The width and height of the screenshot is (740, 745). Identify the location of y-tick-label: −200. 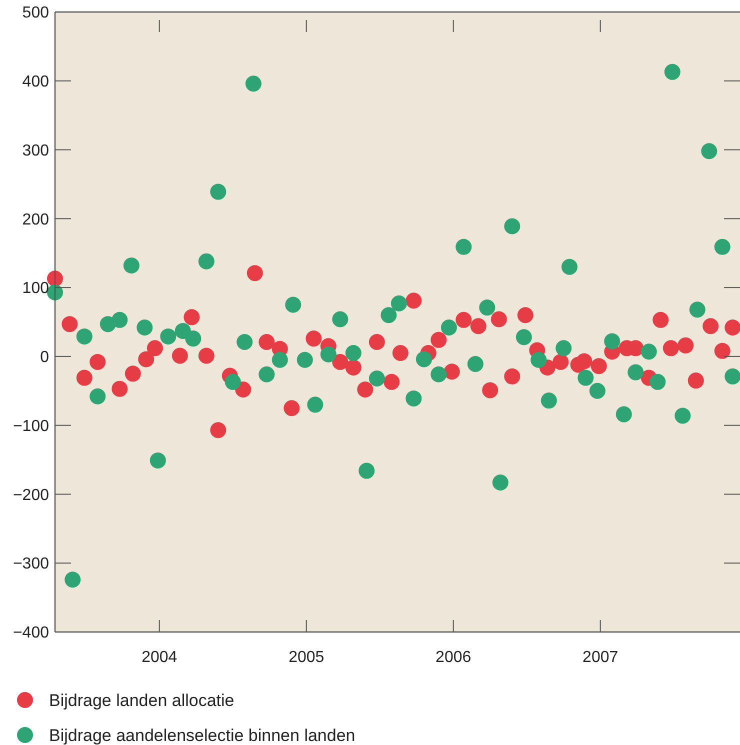
(31, 495).